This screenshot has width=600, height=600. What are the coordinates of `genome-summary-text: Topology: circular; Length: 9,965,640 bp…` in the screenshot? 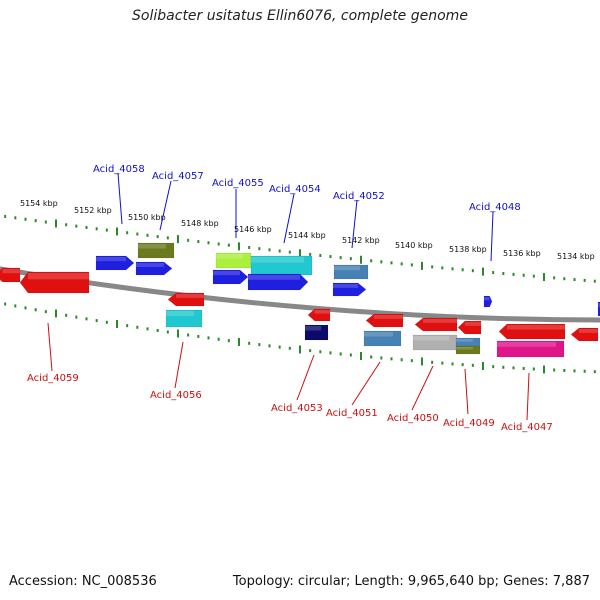 It's located at (411, 581).